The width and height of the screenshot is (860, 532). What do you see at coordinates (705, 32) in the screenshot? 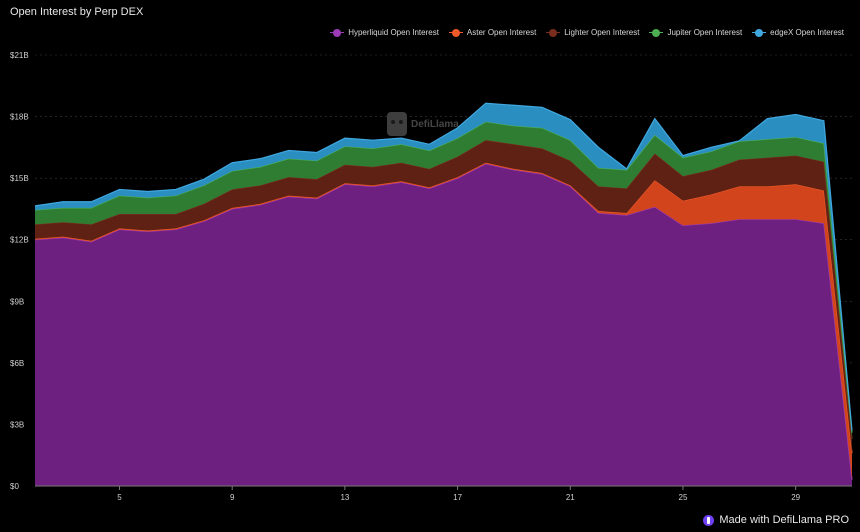
I see `legend-label: Jupiter Open Interest` at bounding box center [705, 32].